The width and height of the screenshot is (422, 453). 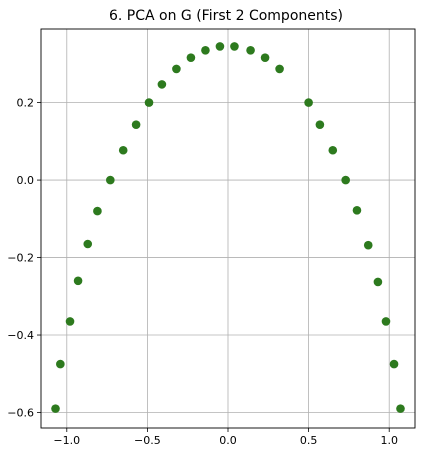 What do you see at coordinates (309, 440) in the screenshot?
I see `x-tick-label: 0.5` at bounding box center [309, 440].